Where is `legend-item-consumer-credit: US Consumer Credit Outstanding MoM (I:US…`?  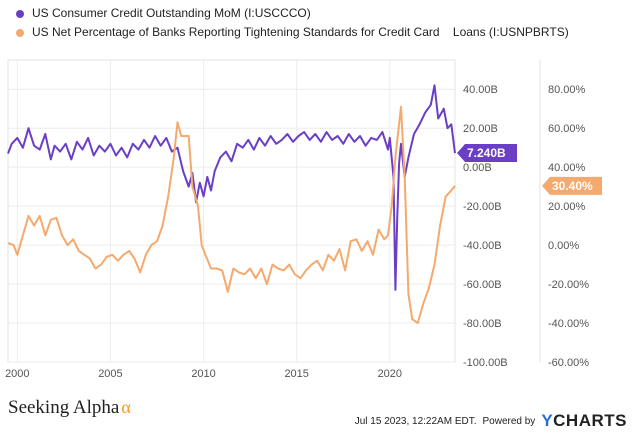 legend-item-consumer-credit: US Consumer Credit Outstanding MoM (I:US… is located at coordinates (288, 13).